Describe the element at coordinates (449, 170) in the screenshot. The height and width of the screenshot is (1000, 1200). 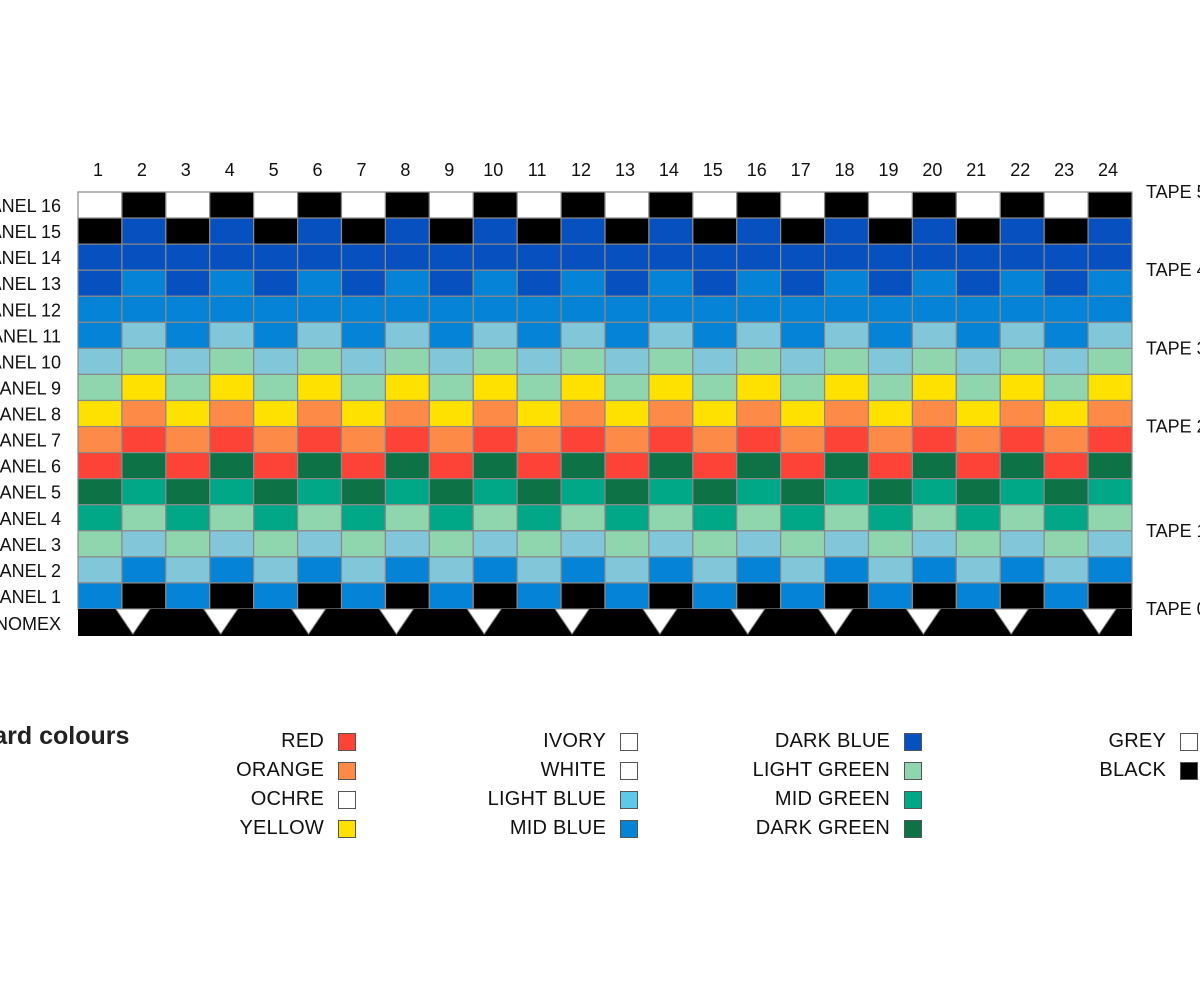
I see `column-number: 9` at that location.